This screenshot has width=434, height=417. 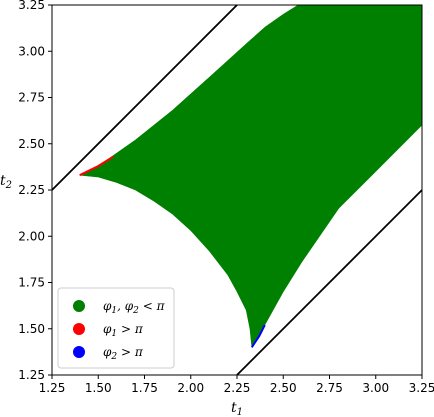 I want to click on legend-label: φ2 > π, so click(x=123, y=353).